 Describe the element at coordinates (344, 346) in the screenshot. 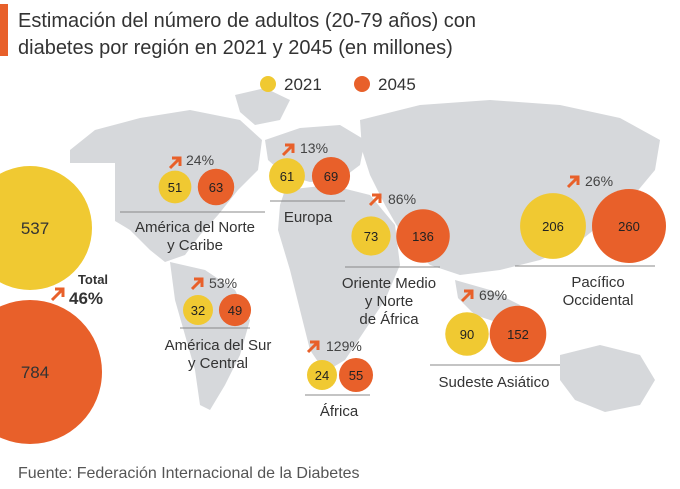

I see `region-change: 129%` at that location.